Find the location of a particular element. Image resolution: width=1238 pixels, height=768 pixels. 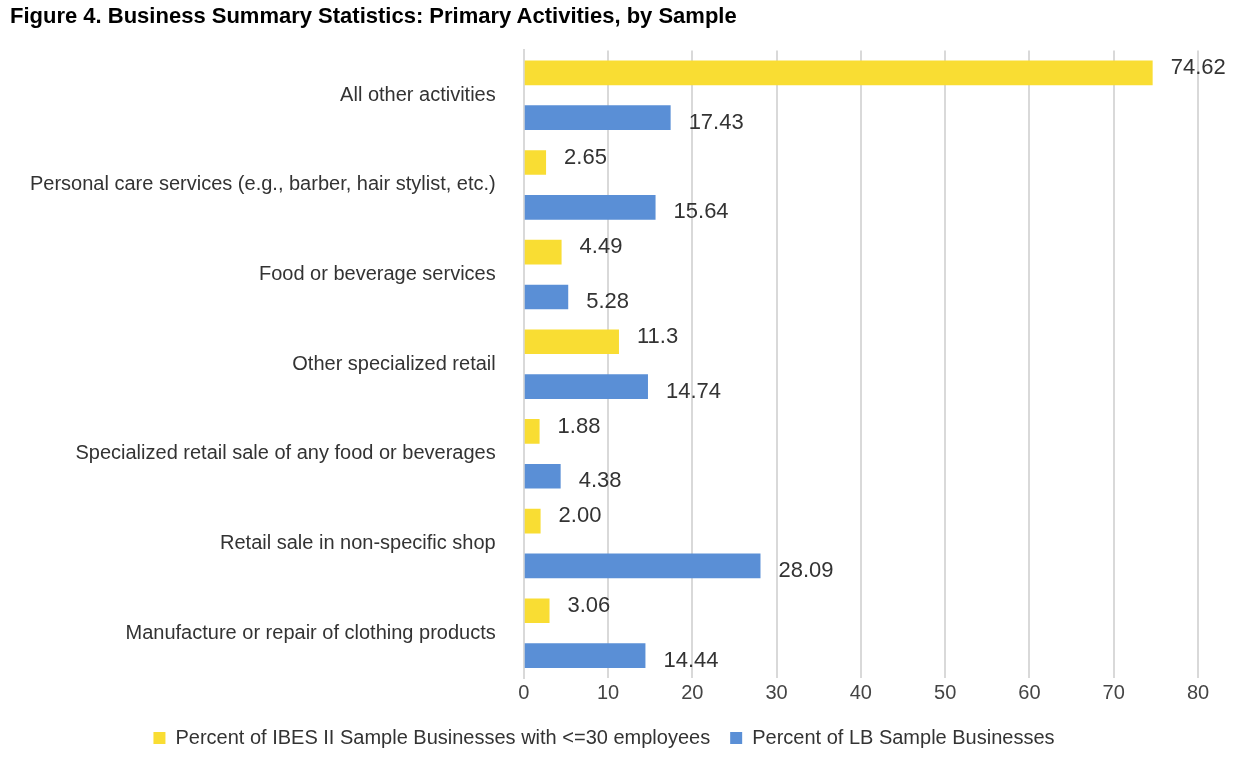

data-label: 3.06 is located at coordinates (589, 604).